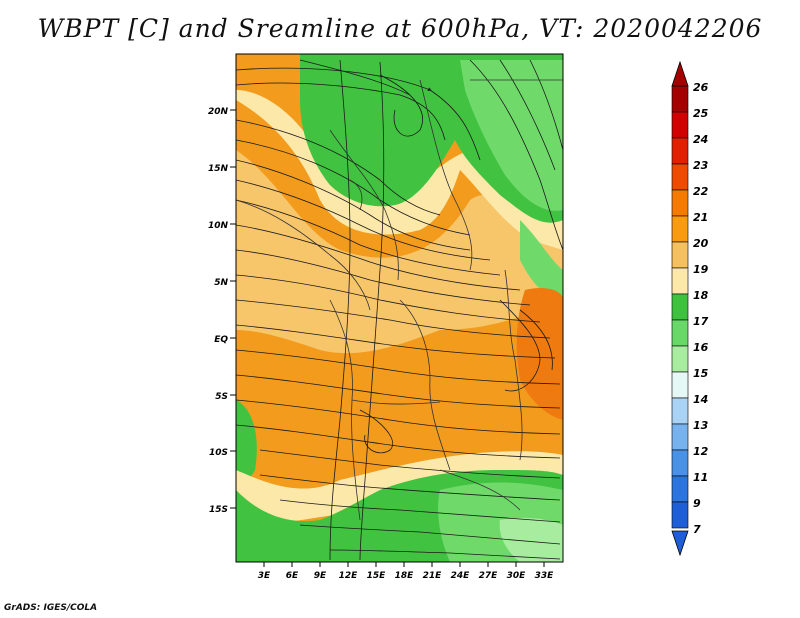 This screenshot has width=800, height=618. Describe the element at coordinates (377, 576) in the screenshot. I see `svg-text: 15E` at that location.